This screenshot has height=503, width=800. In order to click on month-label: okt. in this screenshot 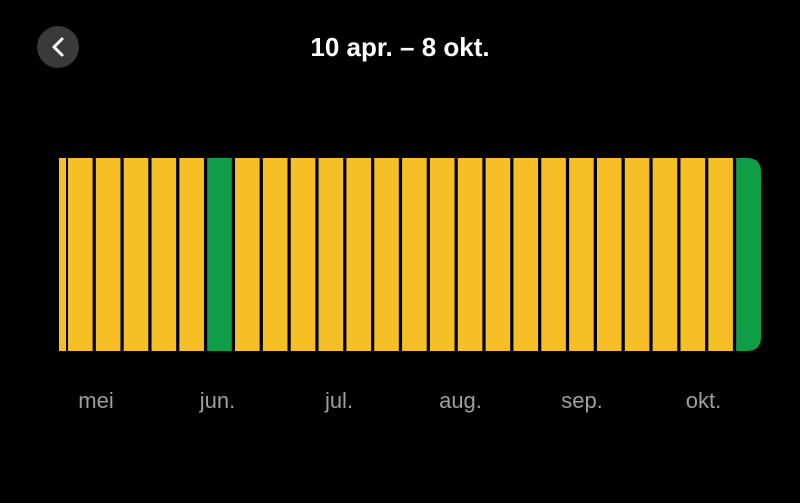, I will do `click(703, 400)`.